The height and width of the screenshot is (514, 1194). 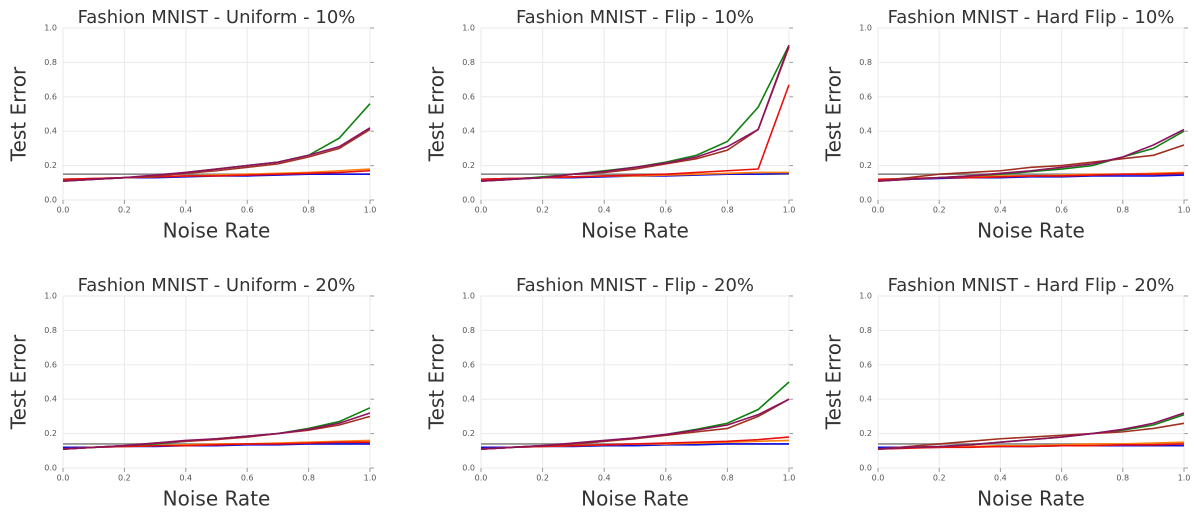 What do you see at coordinates (1031, 17) in the screenshot?
I see `chart-title: Fashion MNIST - Hard Flip - 10%` at bounding box center [1031, 17].